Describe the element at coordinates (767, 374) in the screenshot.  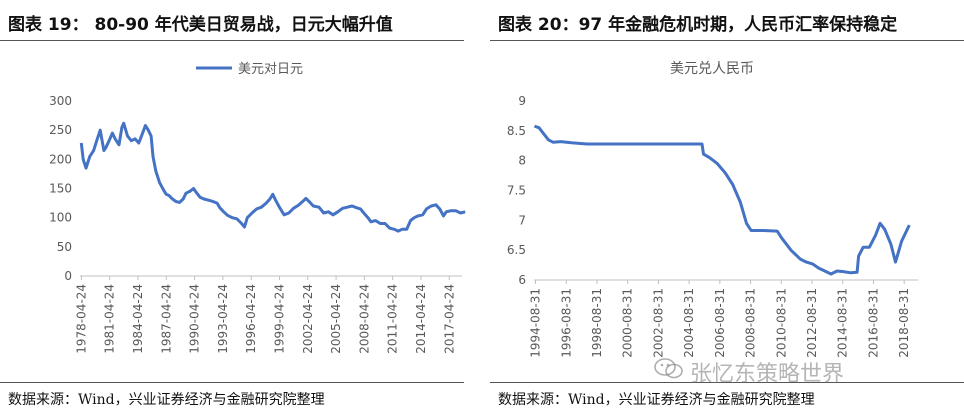
I see `watermark-text: 张忆东策略世界` at that location.